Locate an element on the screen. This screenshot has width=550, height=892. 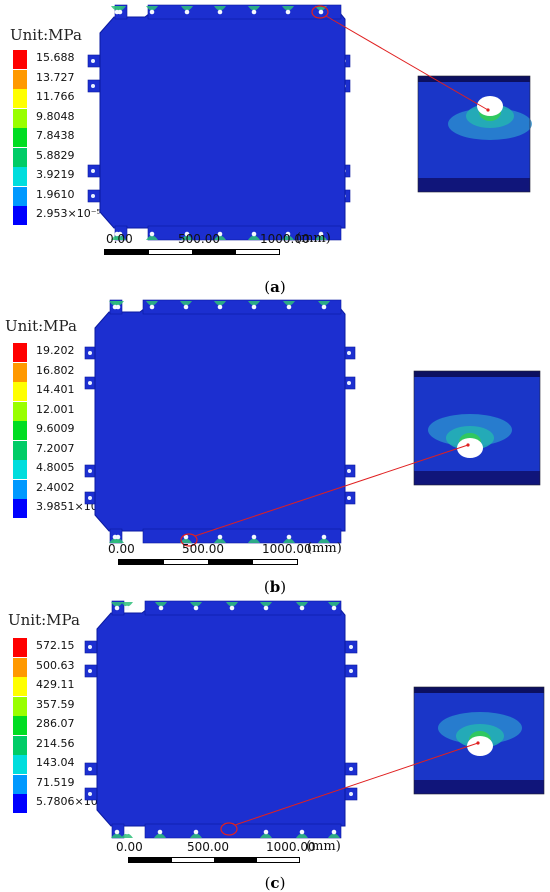
panel-caption: (b) is located at coordinates (275, 587).